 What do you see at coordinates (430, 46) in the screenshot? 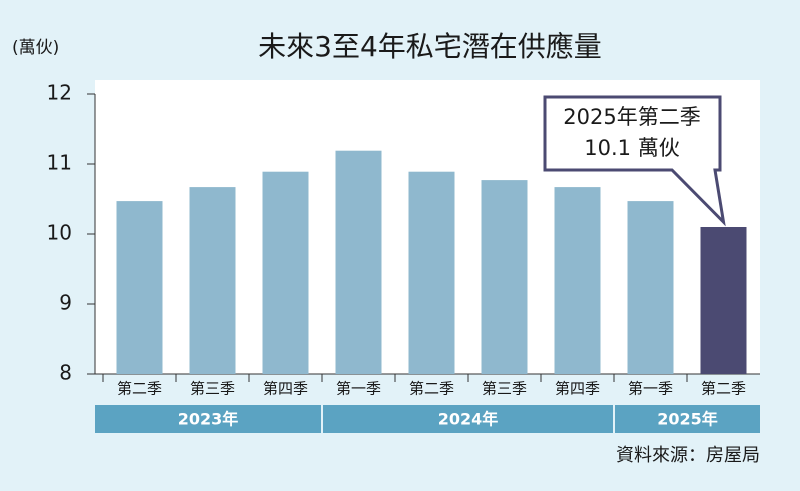
I see `chart-title: 未來3至4年私宅潛在供應量` at bounding box center [430, 46].